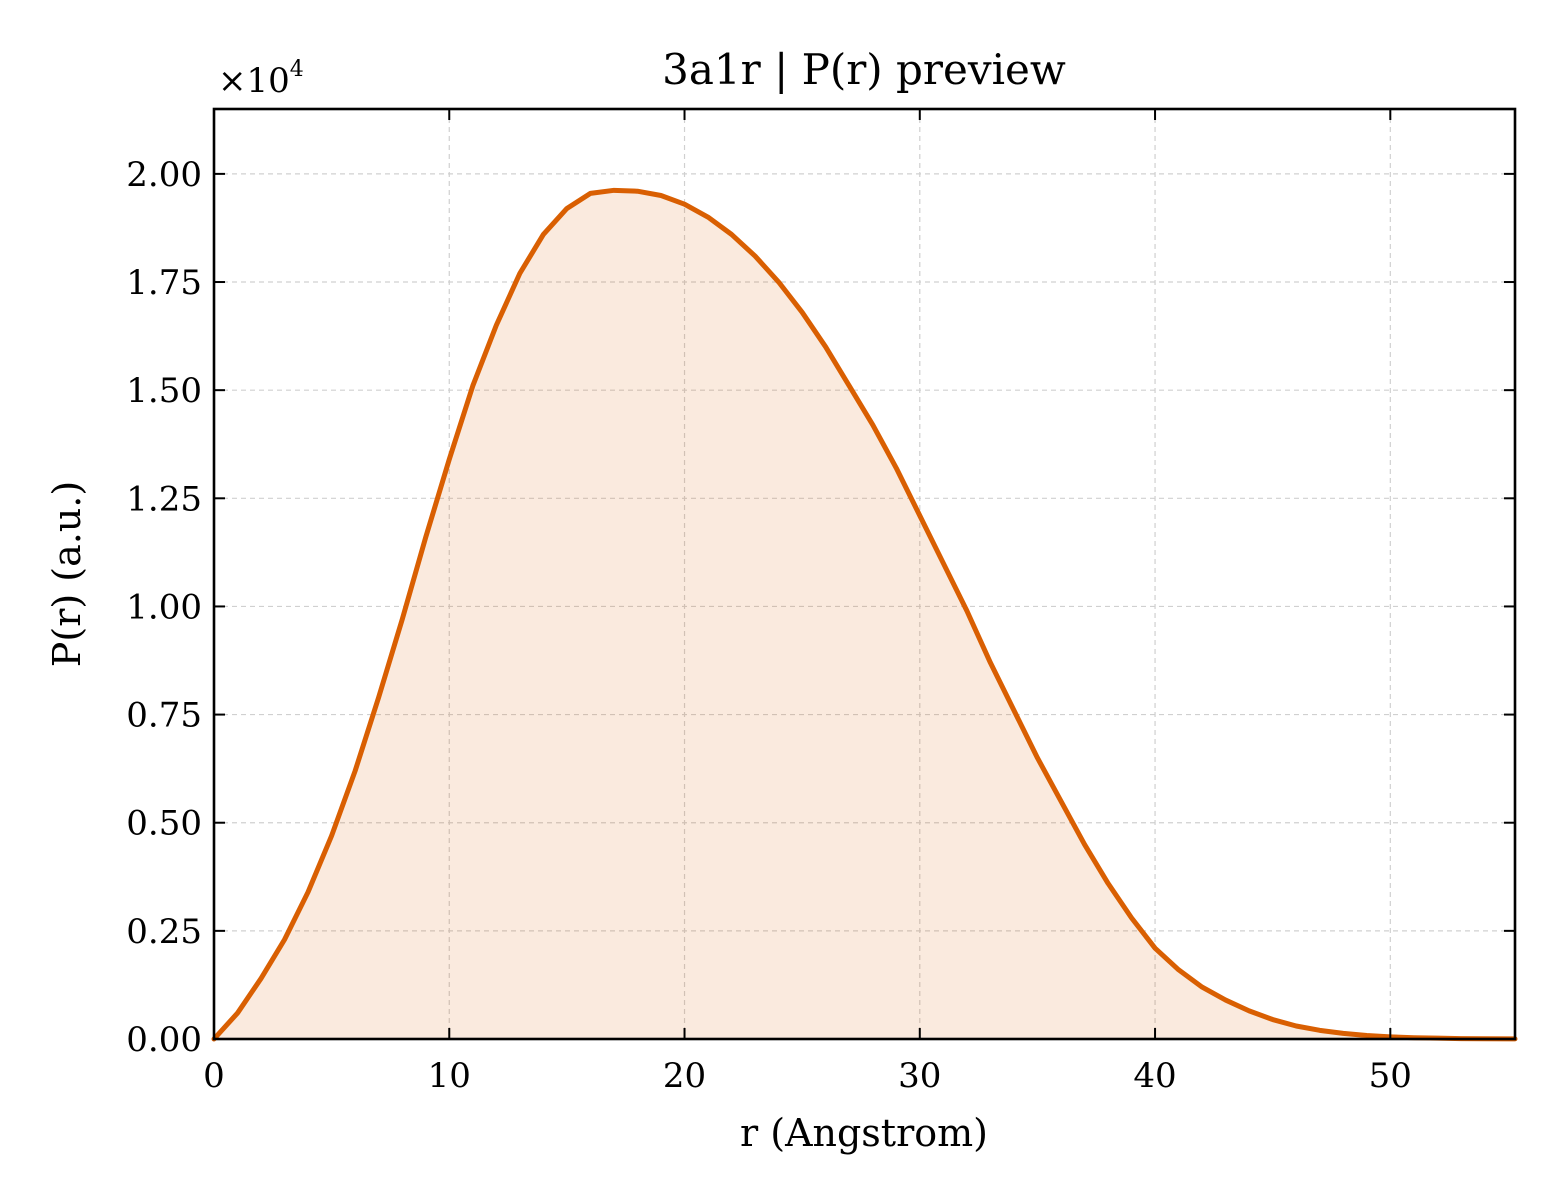 The height and width of the screenshot is (1200, 1560). What do you see at coordinates (864, 1133) in the screenshot?
I see `x-axis-label: r (Angstrom)` at bounding box center [864, 1133].